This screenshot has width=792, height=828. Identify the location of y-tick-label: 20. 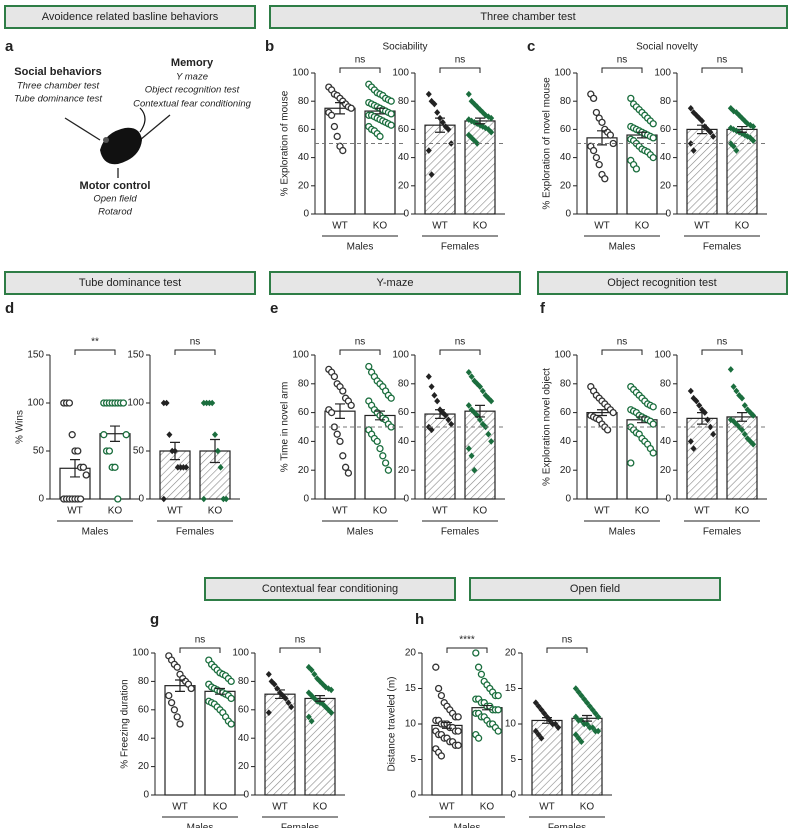
(666, 470).